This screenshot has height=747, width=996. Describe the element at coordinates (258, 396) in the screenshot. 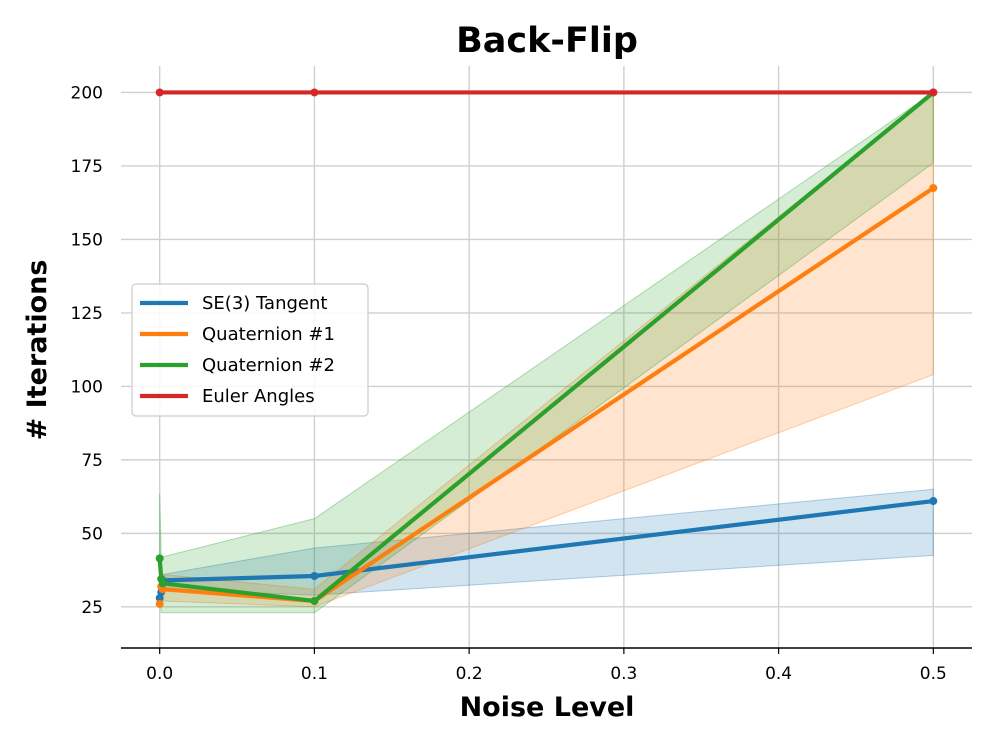

I see `euler-angles-legend-label: Euler Angles` at that location.